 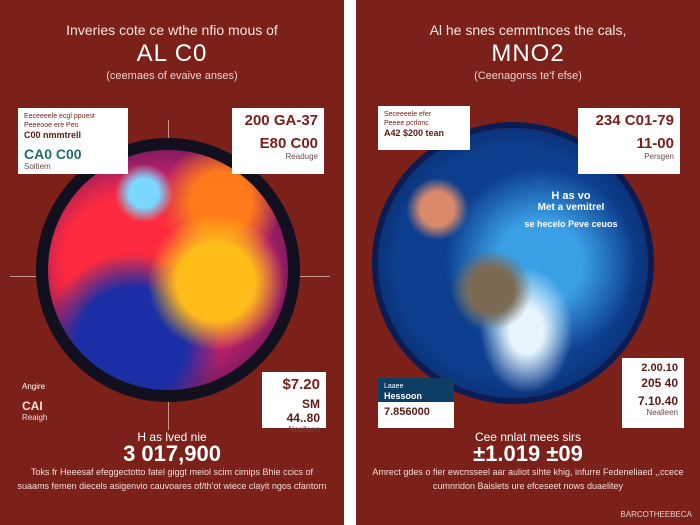 What do you see at coordinates (653, 393) in the screenshot?
I see `right-bottom-right-box: 2.00.10 205 40 7.10.40 Nealleen` at bounding box center [653, 393].